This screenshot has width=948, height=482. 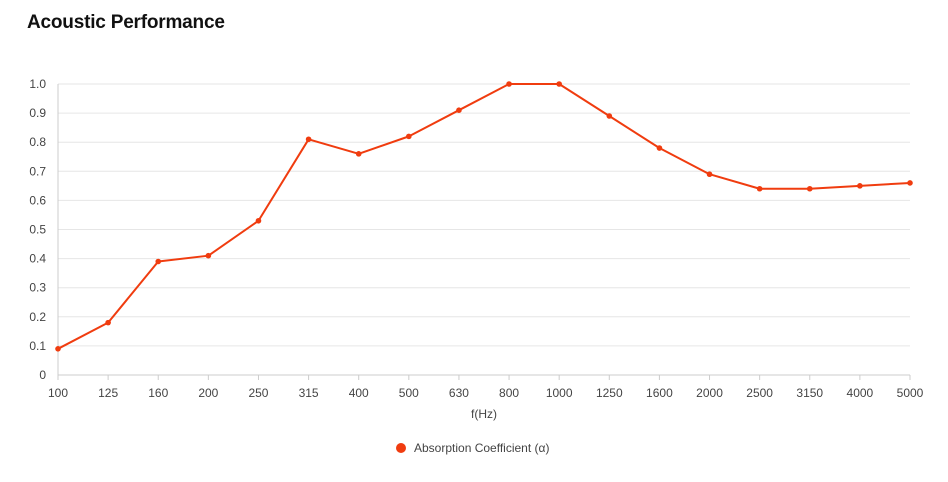 What do you see at coordinates (910, 393) in the screenshot?
I see `x-tick-label: 5000` at bounding box center [910, 393].